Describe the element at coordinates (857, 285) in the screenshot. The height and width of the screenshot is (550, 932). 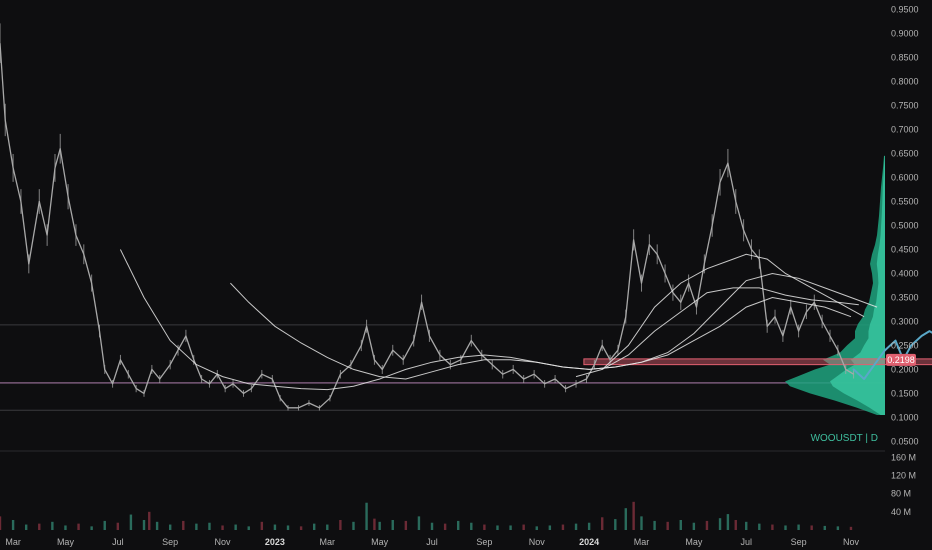
I see `volume-profile-value-area` at that location.